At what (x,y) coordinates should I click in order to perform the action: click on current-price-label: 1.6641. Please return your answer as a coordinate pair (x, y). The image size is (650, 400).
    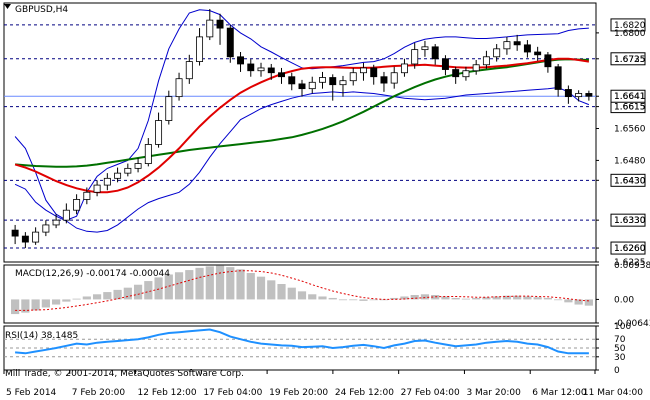
    Looking at the image, I should click on (630, 97).